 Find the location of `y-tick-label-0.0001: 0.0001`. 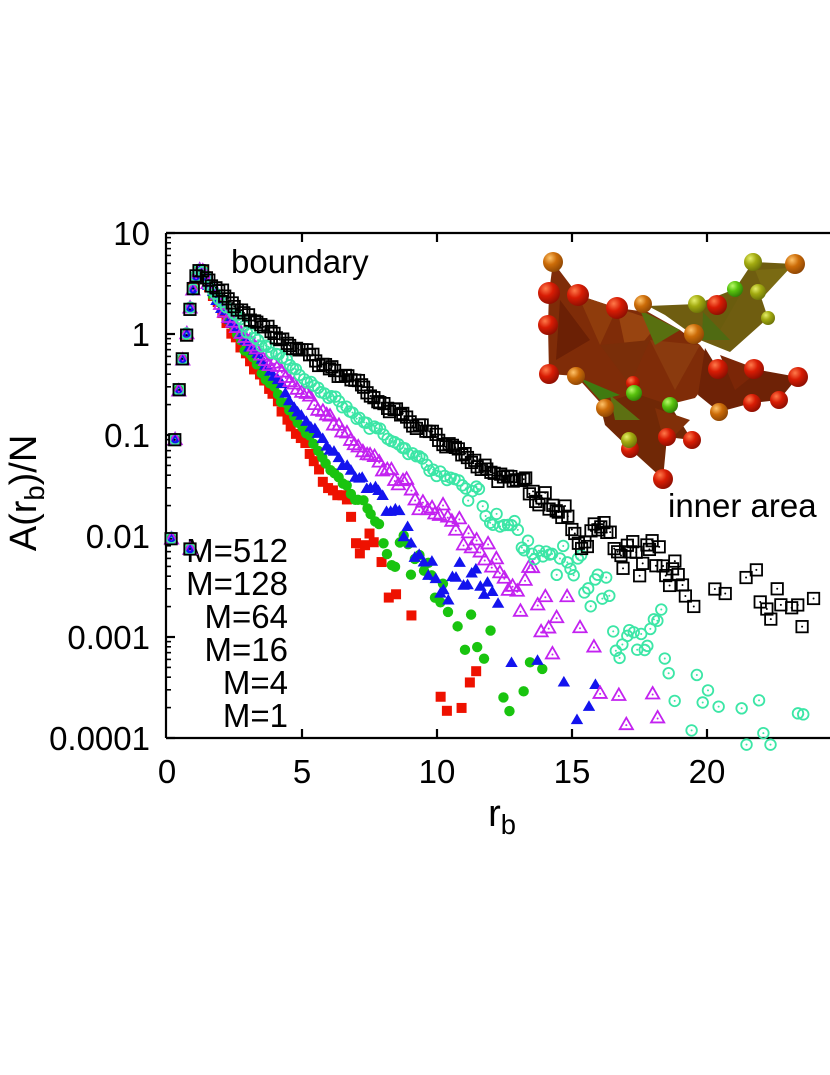

y-tick-label-0.0001: 0.0001 is located at coordinates (99, 738).